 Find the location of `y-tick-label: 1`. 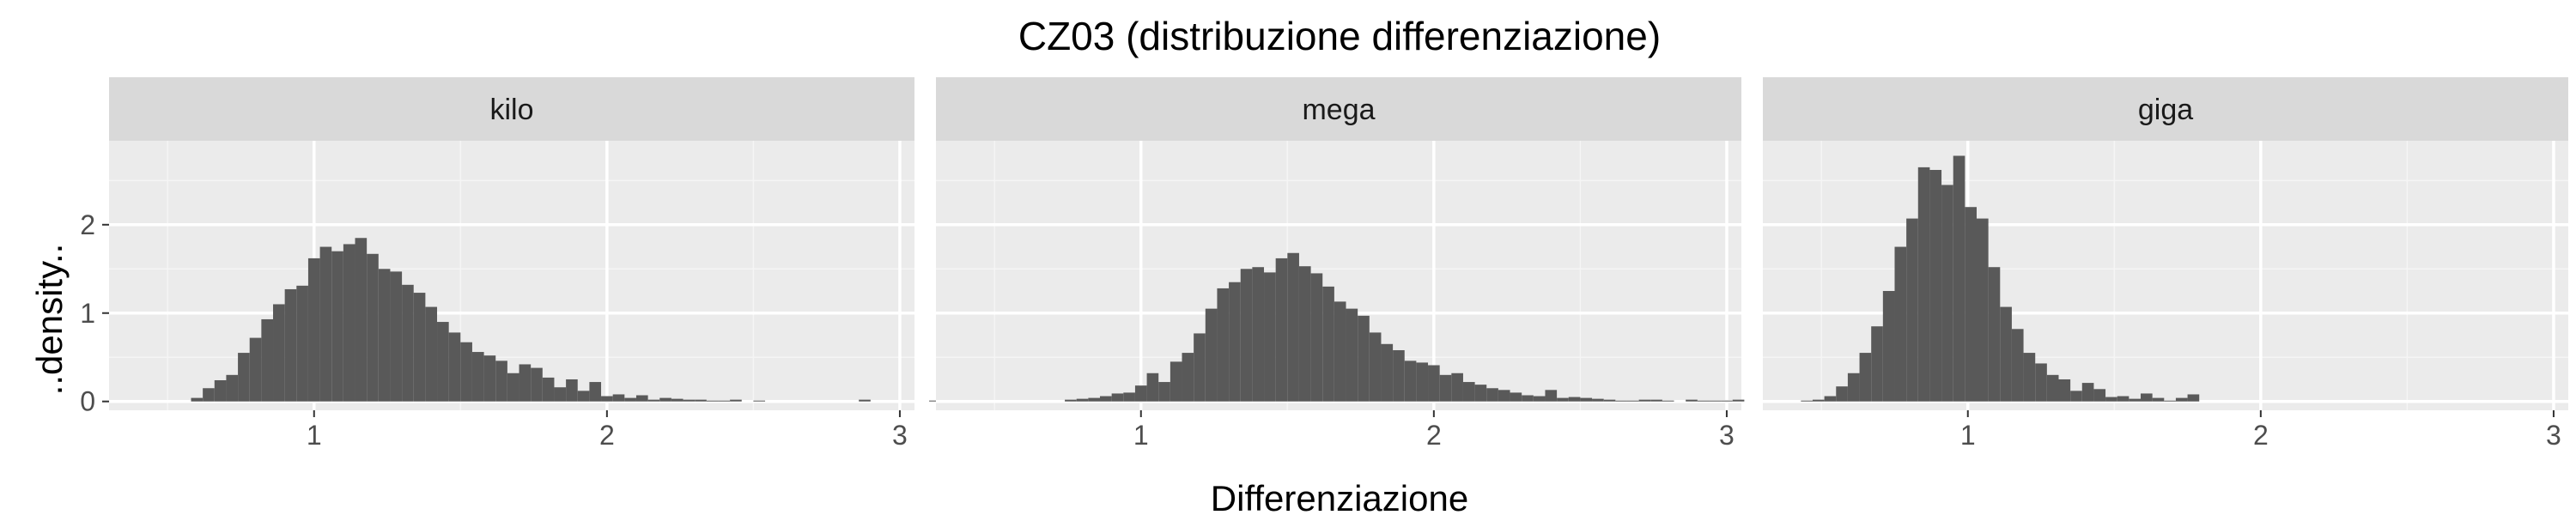

y-tick-label: 1 is located at coordinates (87, 313).